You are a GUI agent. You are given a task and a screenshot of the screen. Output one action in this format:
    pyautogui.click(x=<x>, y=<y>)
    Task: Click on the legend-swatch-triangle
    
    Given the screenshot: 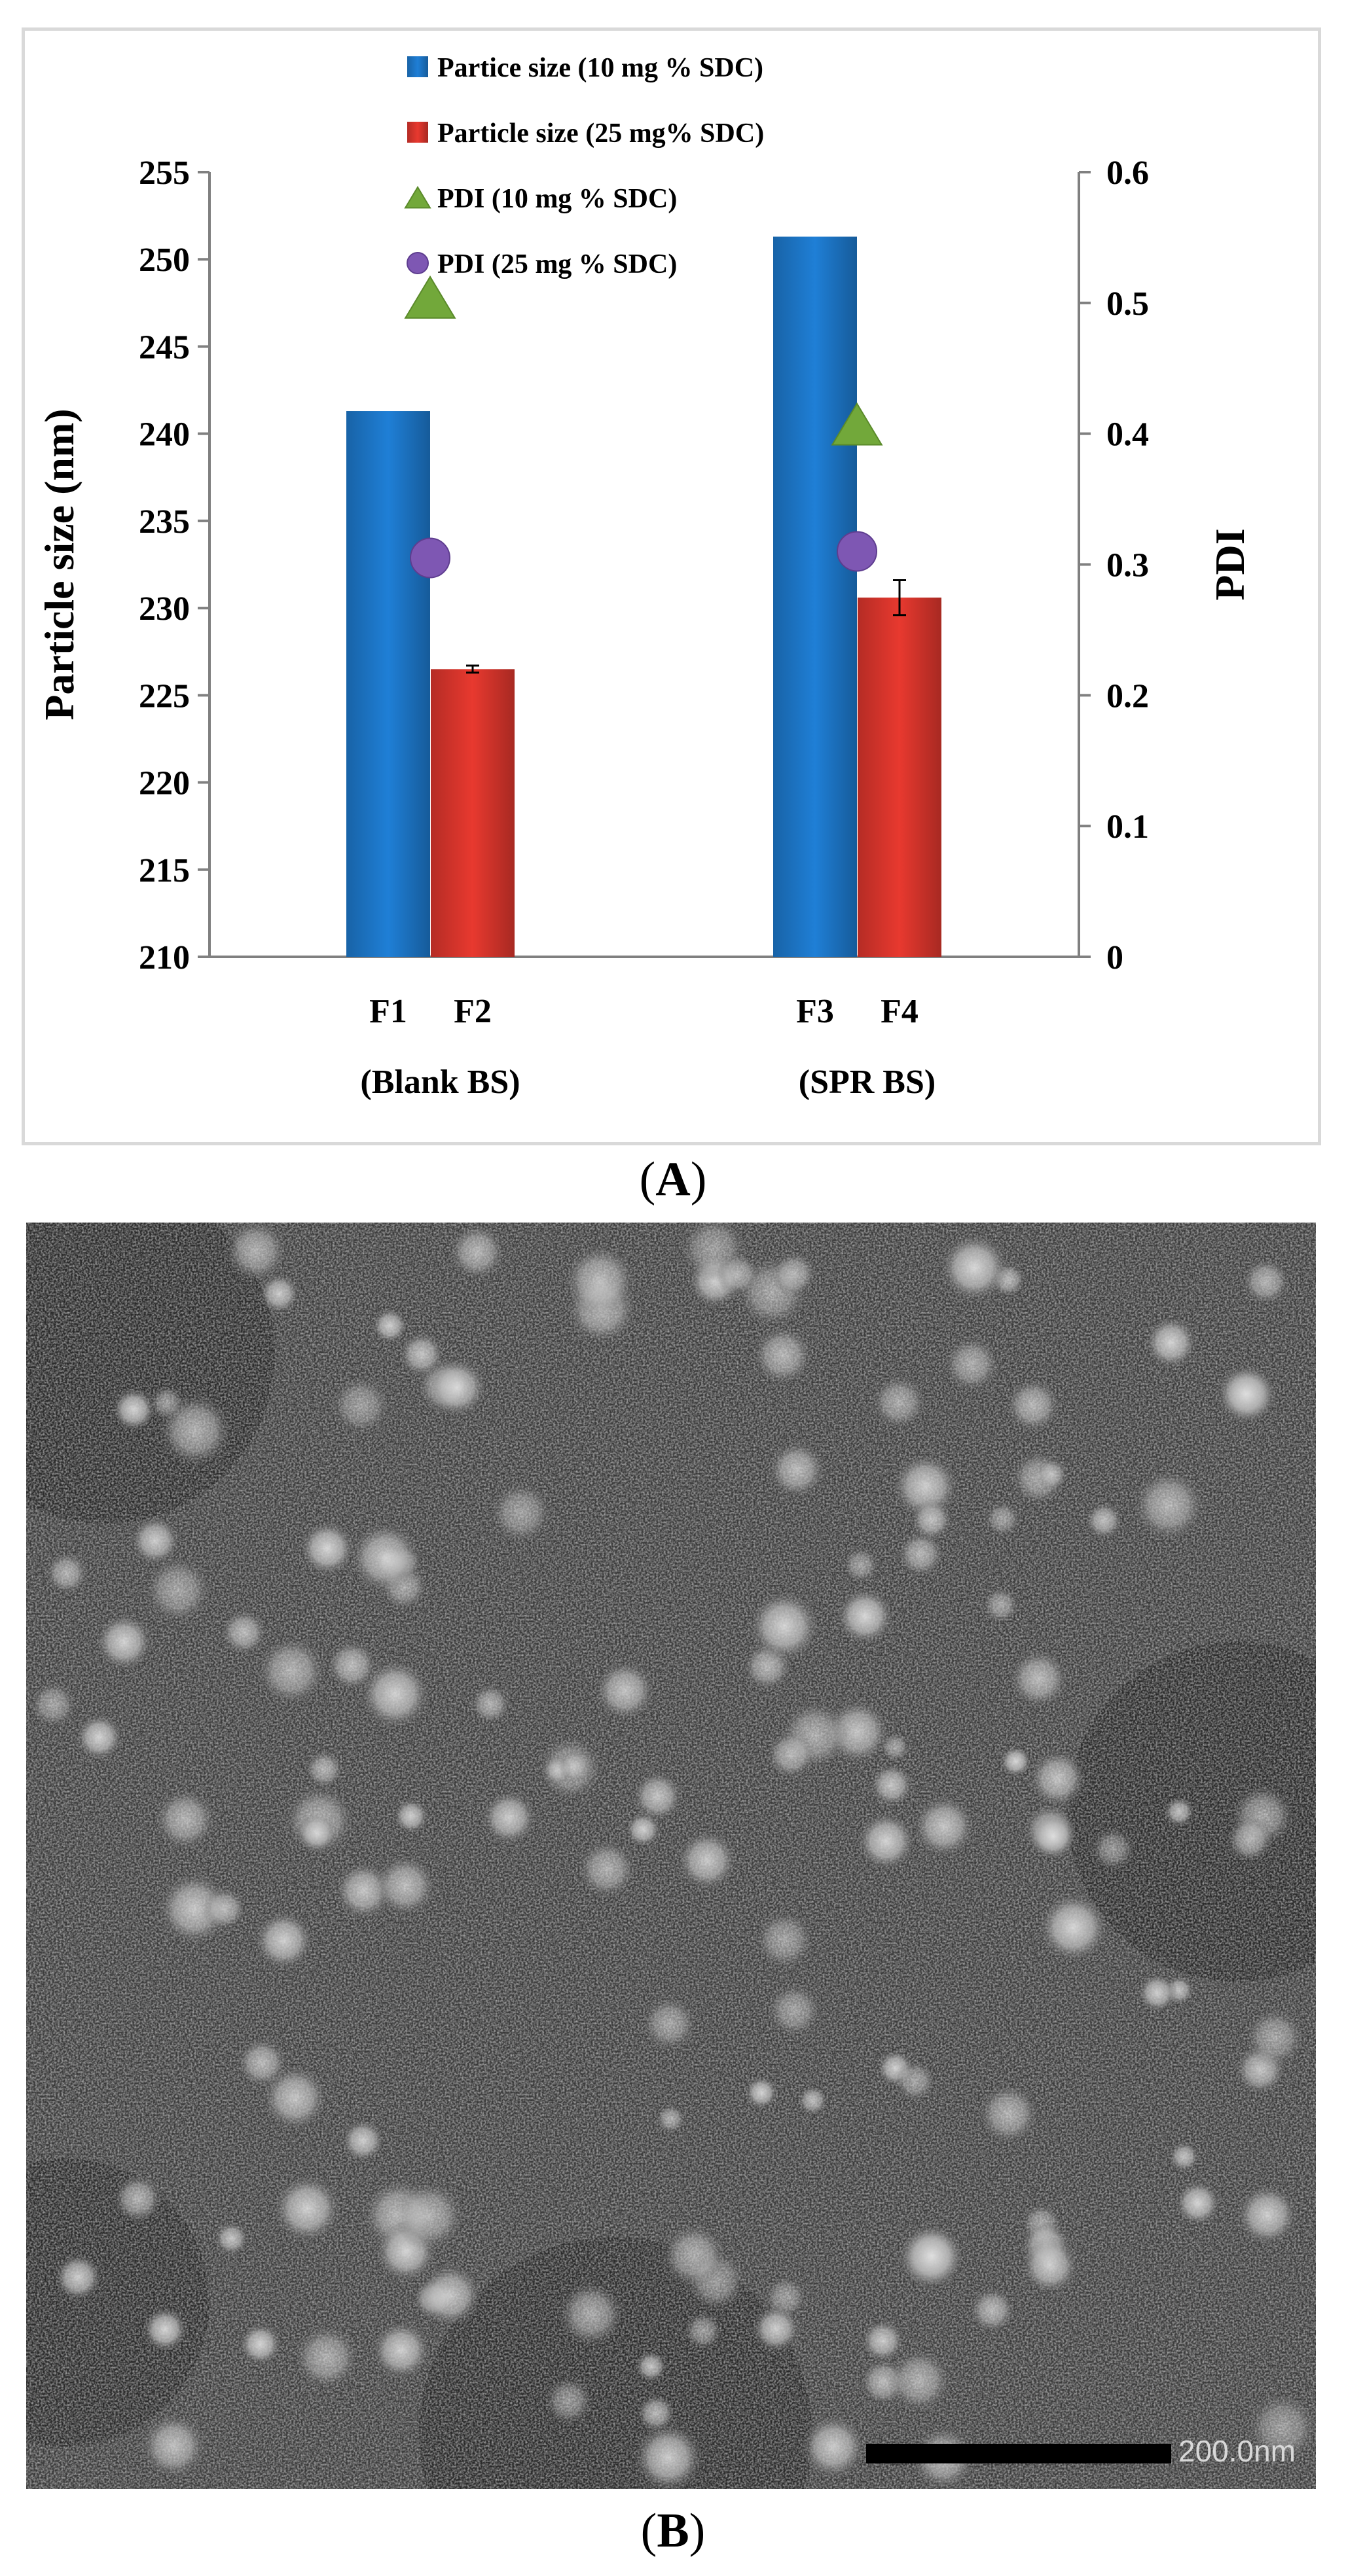 What is the action you would take?
    pyautogui.click(x=417, y=197)
    